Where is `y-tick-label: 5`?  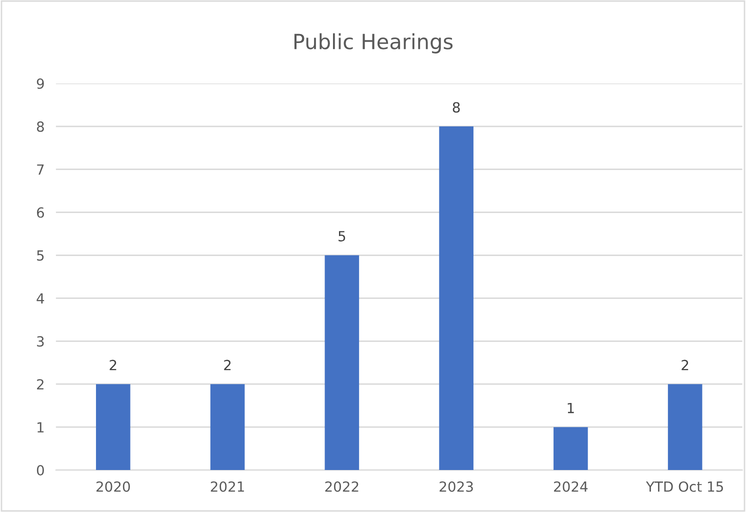 y-tick-label: 5 is located at coordinates (40, 255).